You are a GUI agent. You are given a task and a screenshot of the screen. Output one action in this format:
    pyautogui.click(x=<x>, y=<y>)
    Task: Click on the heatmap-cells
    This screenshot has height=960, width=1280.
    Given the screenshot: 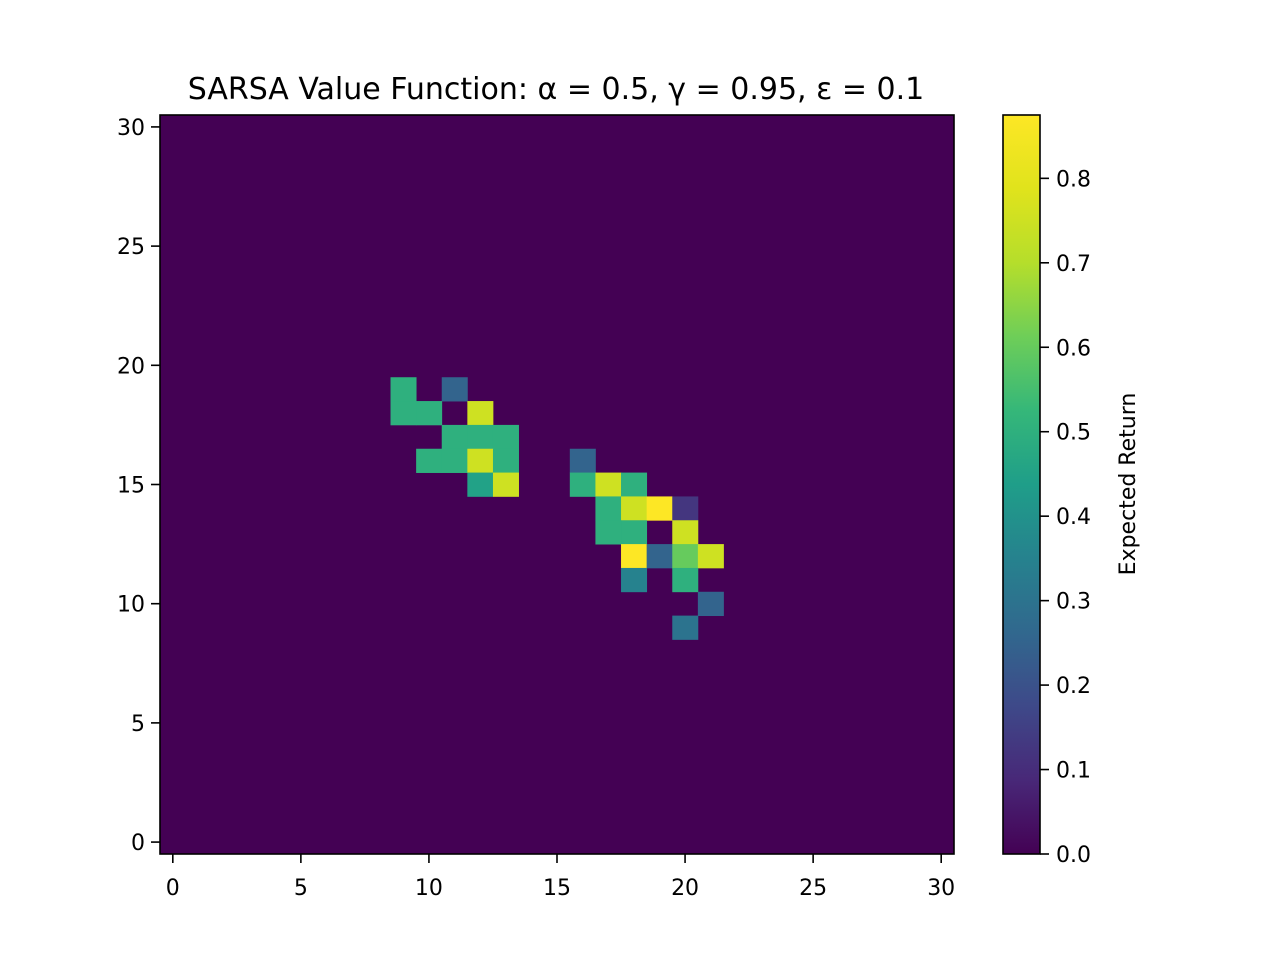 What is the action you would take?
    pyautogui.click(x=557, y=508)
    